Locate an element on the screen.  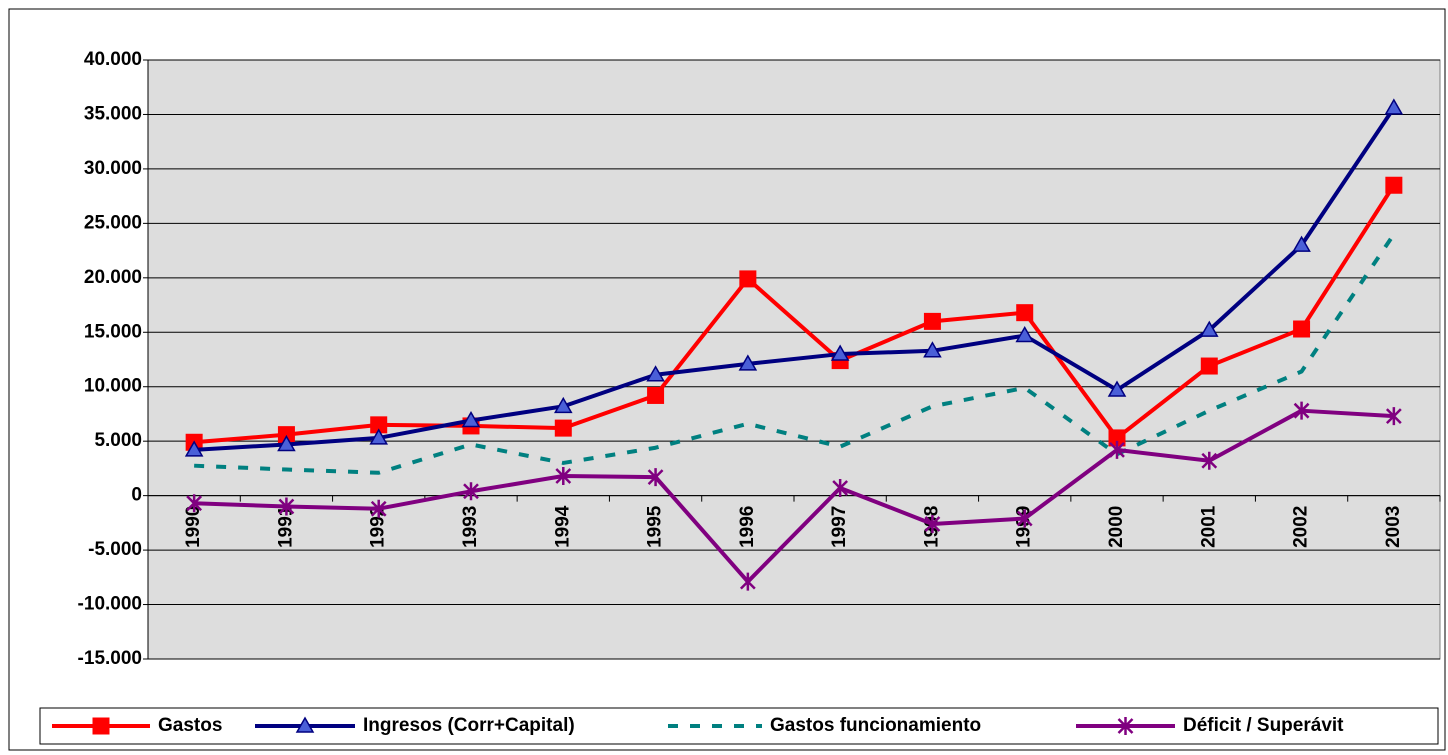
legend-label: Déficit / Superávit is located at coordinates (1263, 725).